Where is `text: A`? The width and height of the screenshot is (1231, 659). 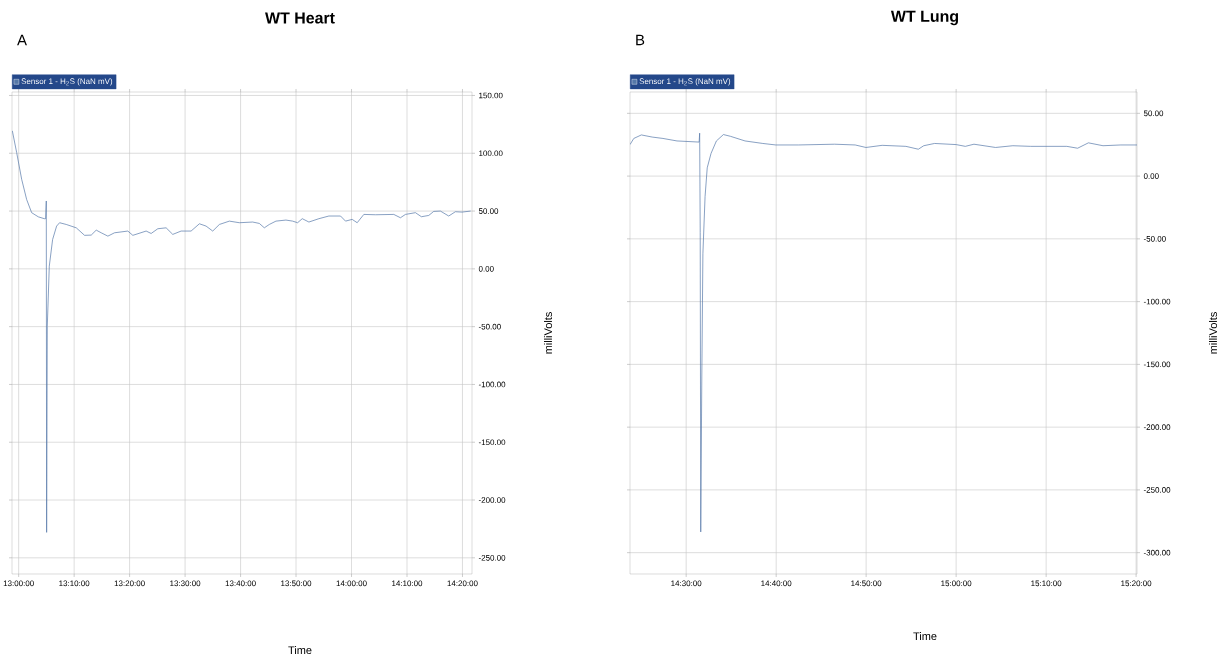 text: A is located at coordinates (22, 40).